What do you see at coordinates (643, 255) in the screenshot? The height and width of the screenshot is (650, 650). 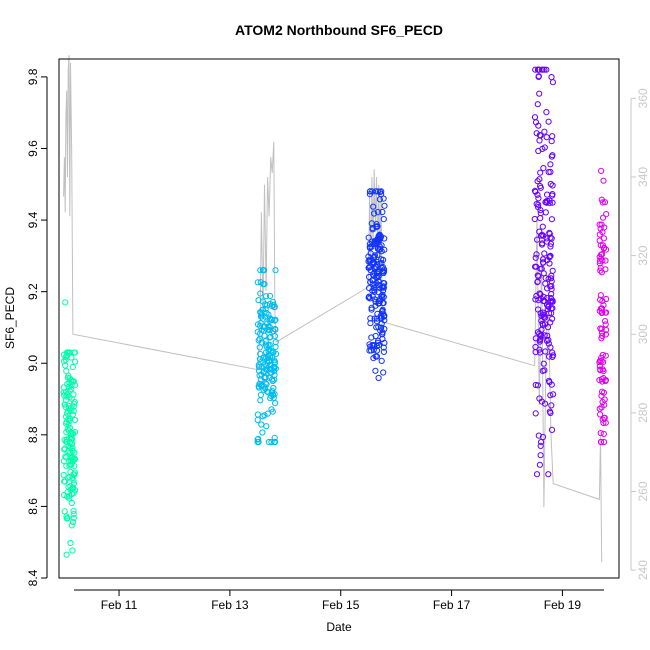 I see `y-right-tick-label: 320` at bounding box center [643, 255].